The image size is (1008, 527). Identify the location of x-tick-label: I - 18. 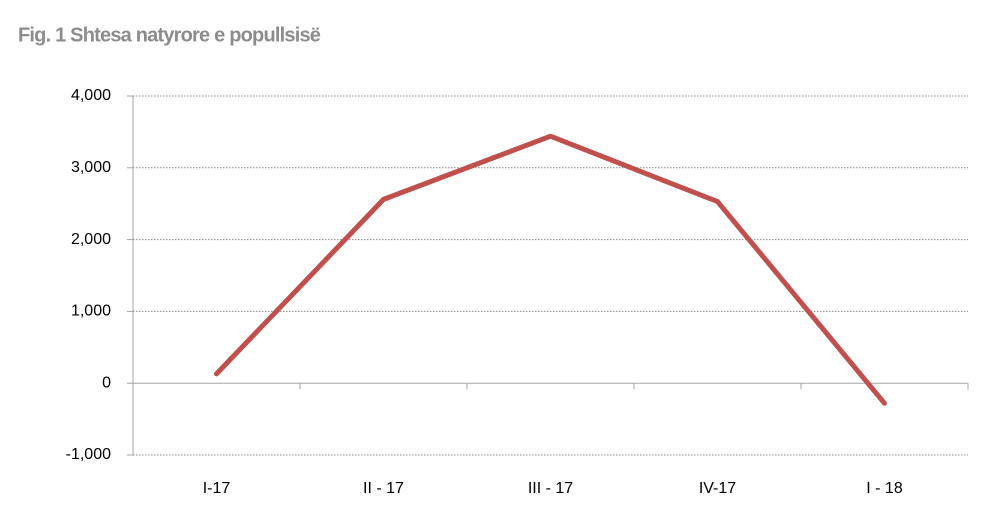
(884, 488).